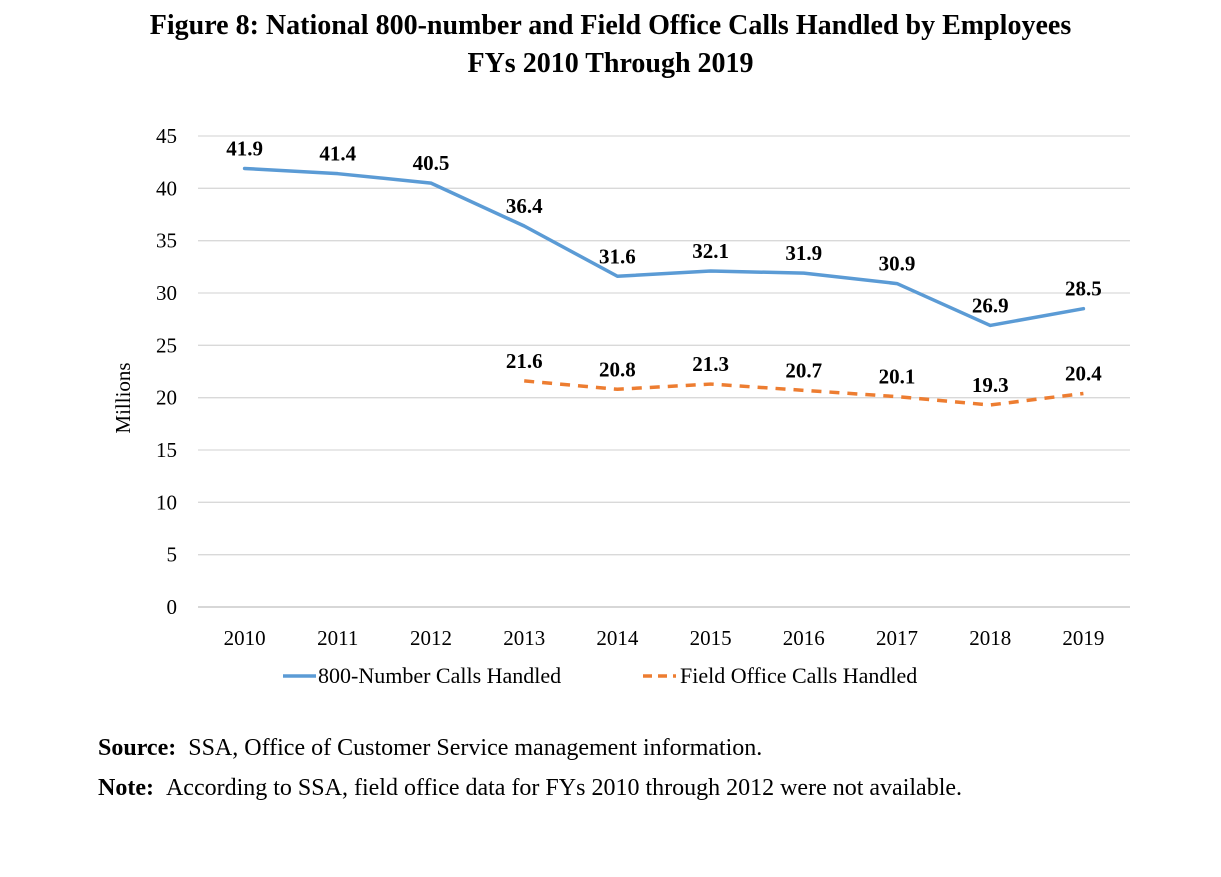 The width and height of the screenshot is (1221, 877). I want to click on x-tick-label: 2019, so click(1083, 638).